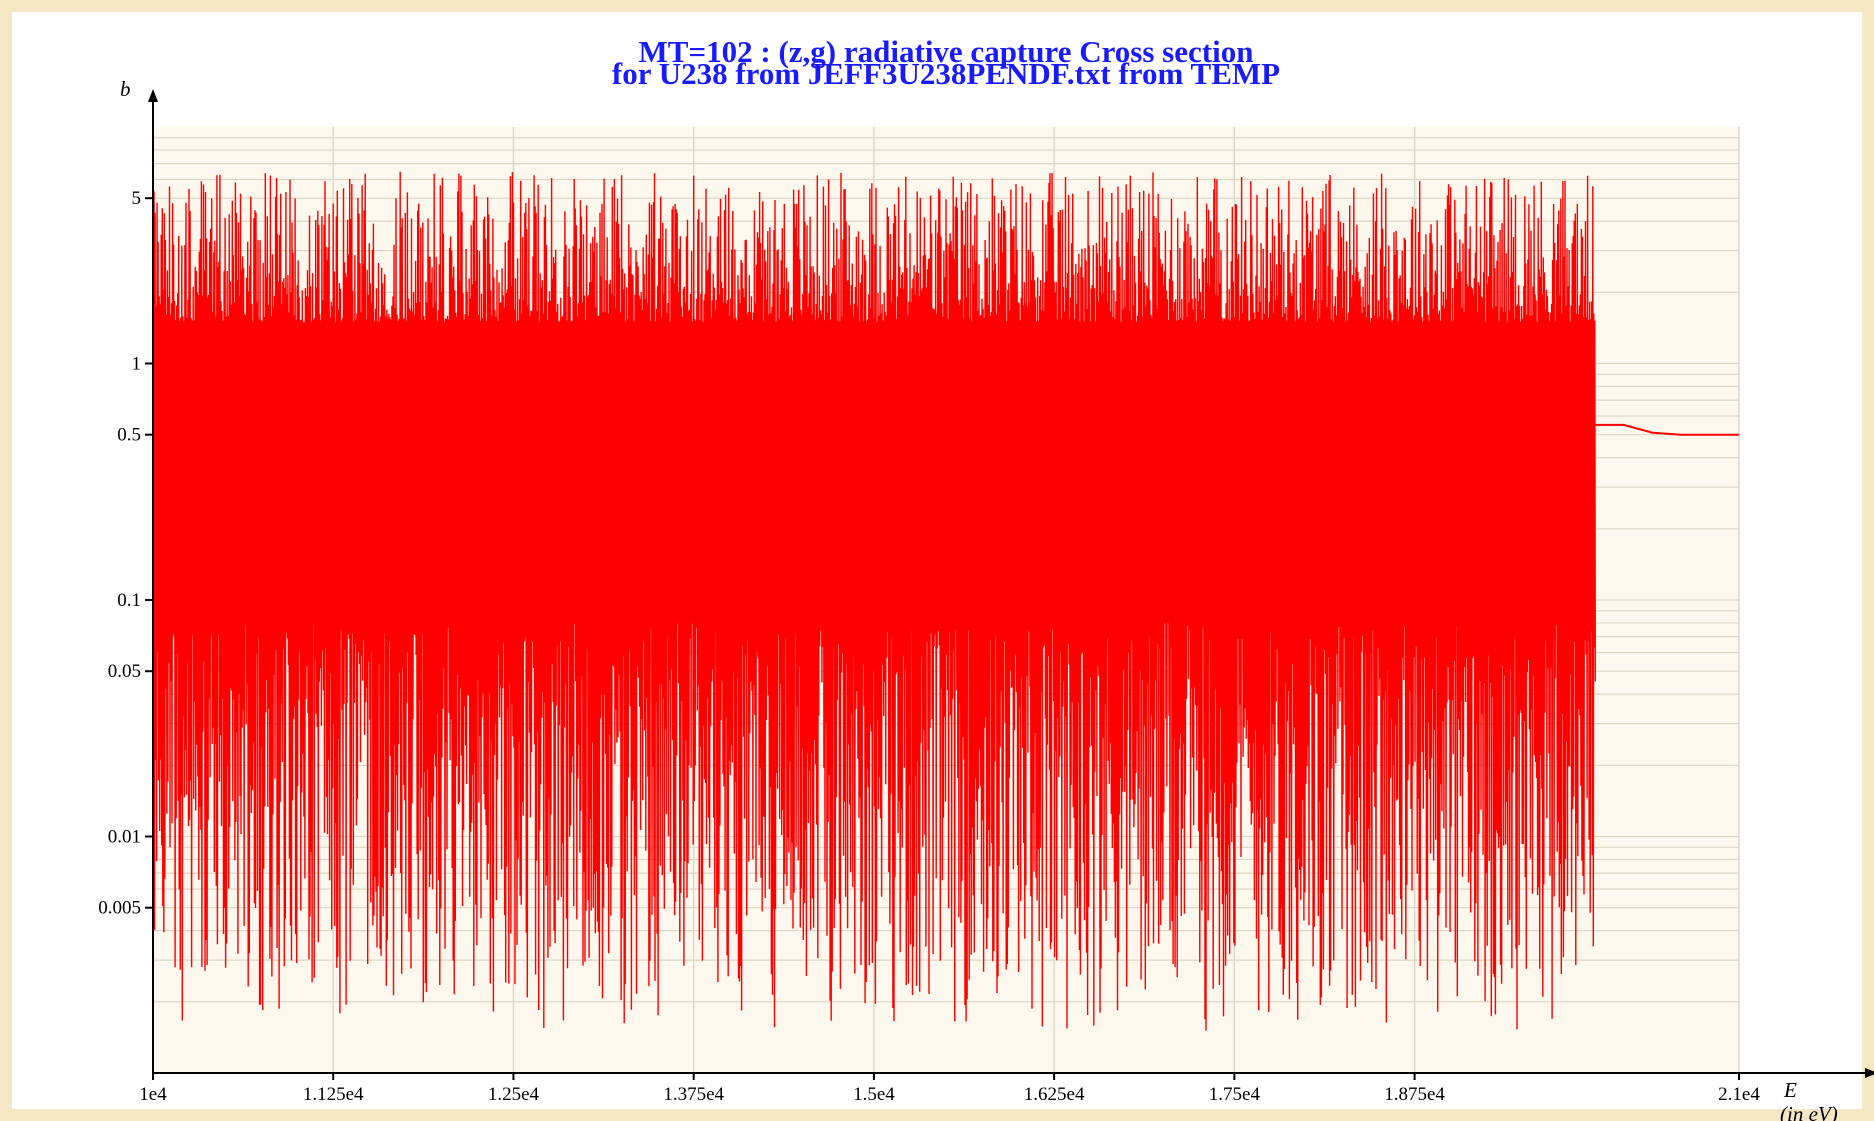  Describe the element at coordinates (874, 1094) in the screenshot. I see `x-tick-label: 1.5e4` at that location.